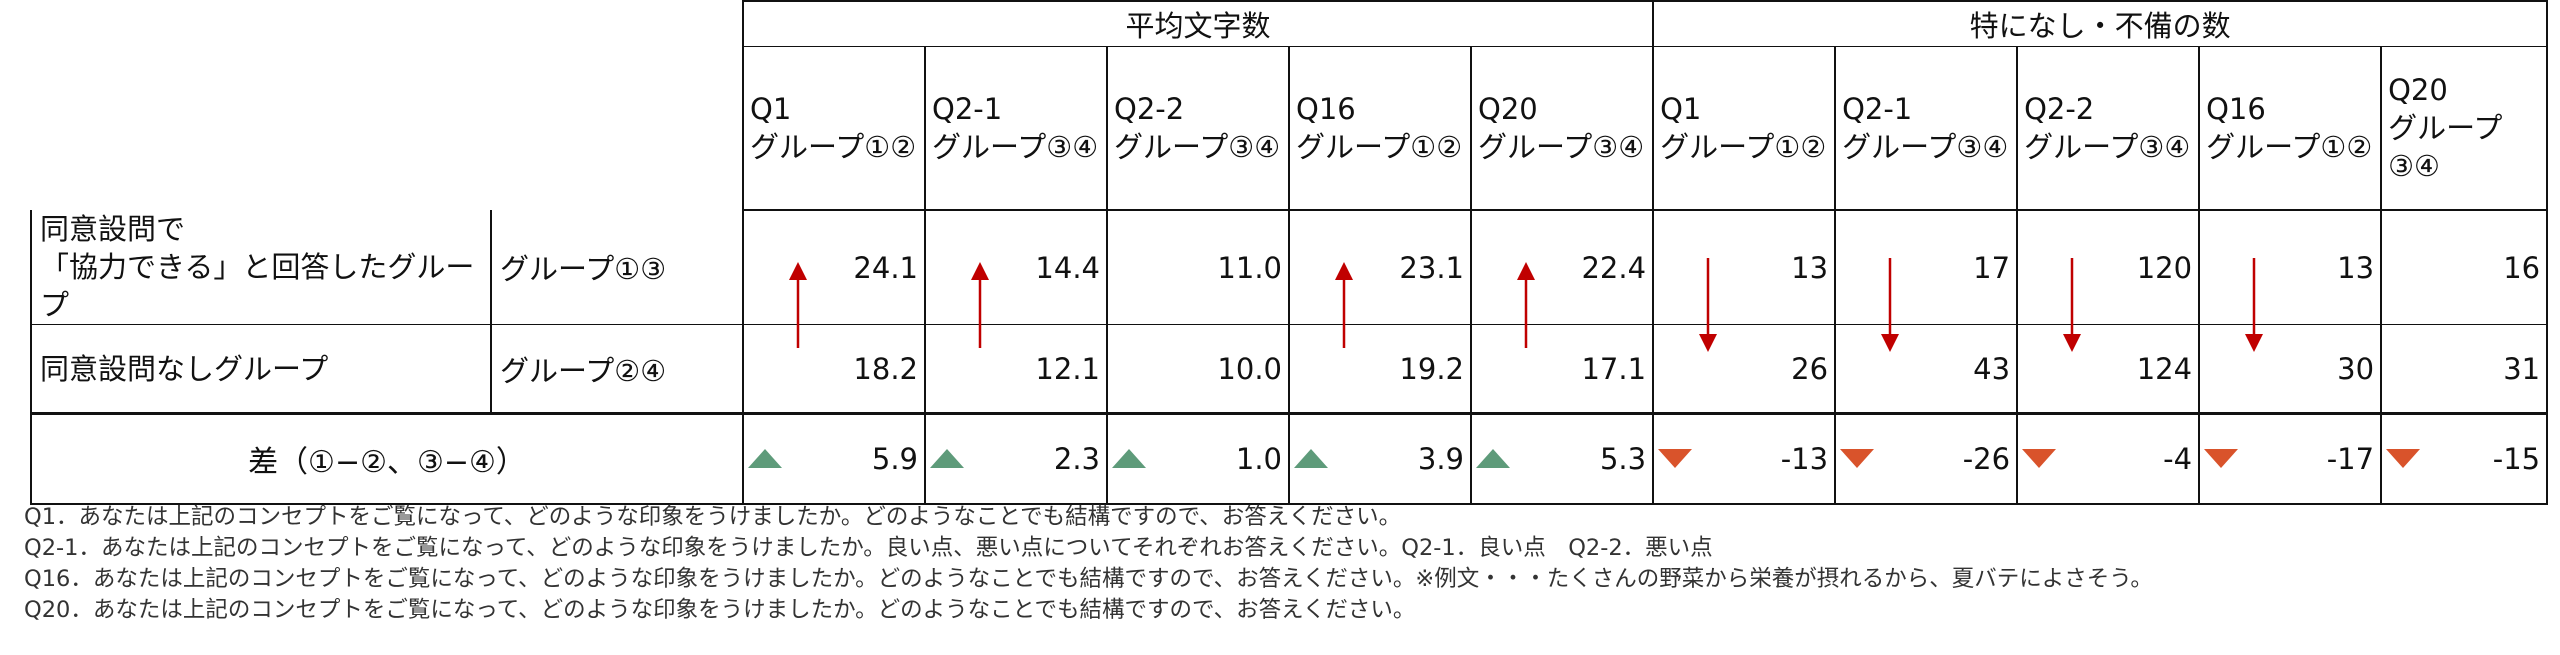 Image resolution: width=2560 pixels, height=655 pixels. Describe the element at coordinates (1927, 267) in the screenshot. I see `value-cell: 17` at that location.